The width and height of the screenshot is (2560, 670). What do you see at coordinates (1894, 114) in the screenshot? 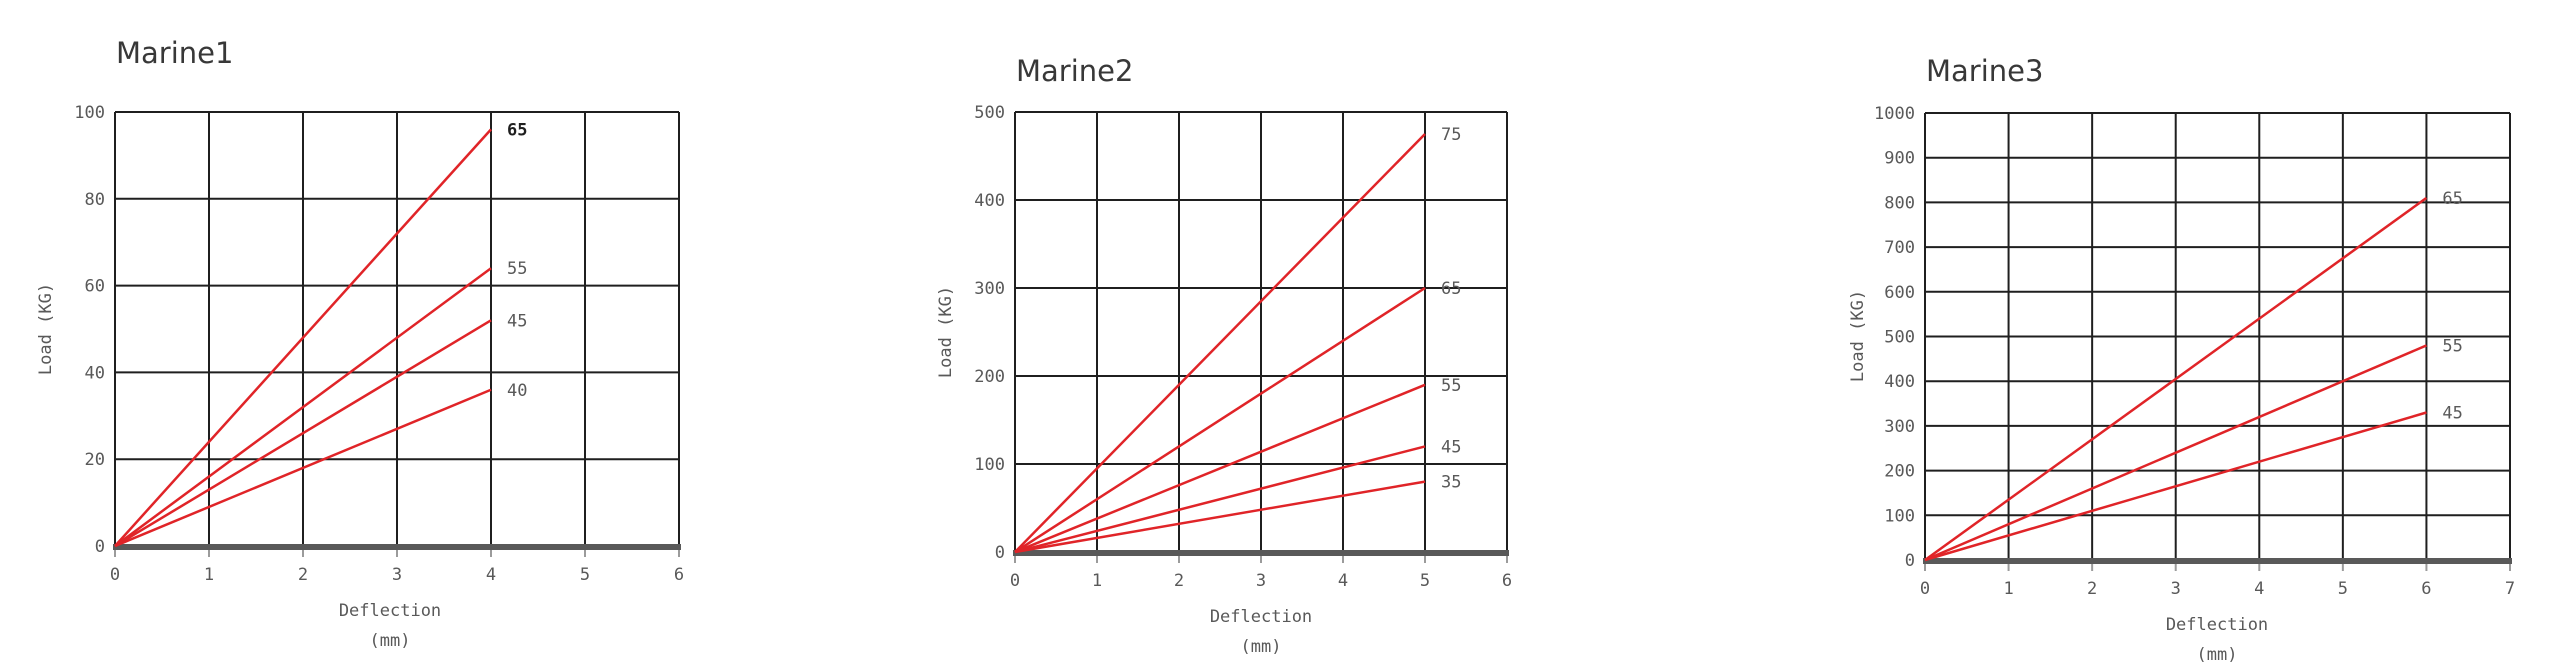
I see `y-tick-label: 1000` at bounding box center [1894, 114].